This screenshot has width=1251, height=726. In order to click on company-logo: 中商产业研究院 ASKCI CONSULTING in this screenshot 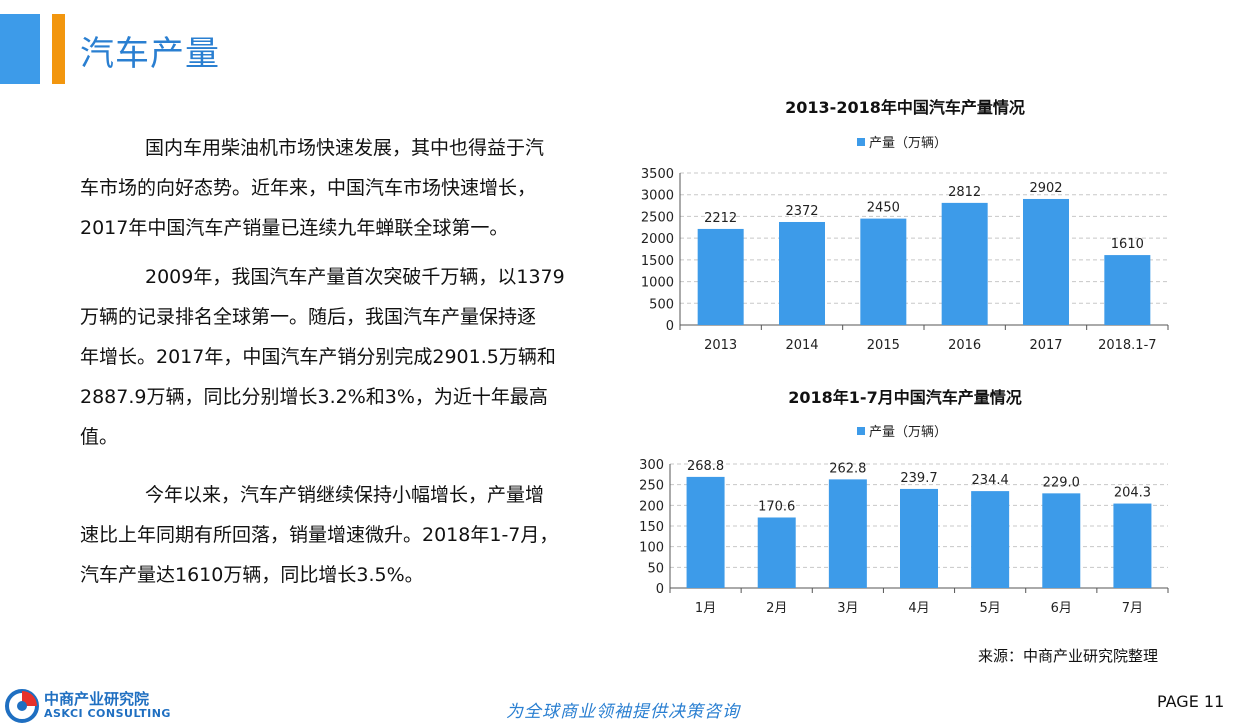, I will do `click(89, 706)`.